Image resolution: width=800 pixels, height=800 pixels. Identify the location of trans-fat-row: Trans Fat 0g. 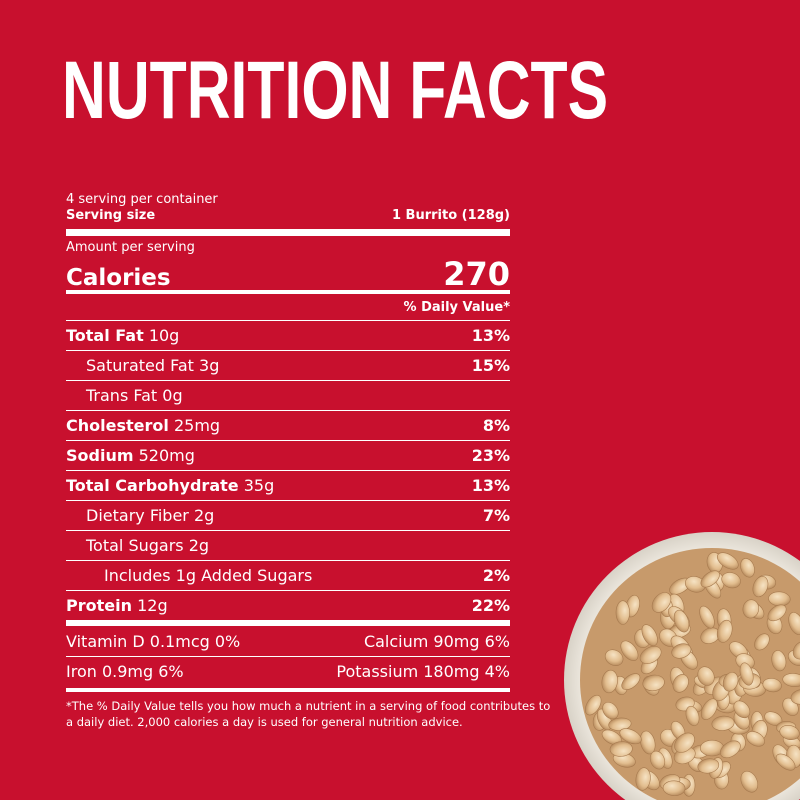
(134, 395).